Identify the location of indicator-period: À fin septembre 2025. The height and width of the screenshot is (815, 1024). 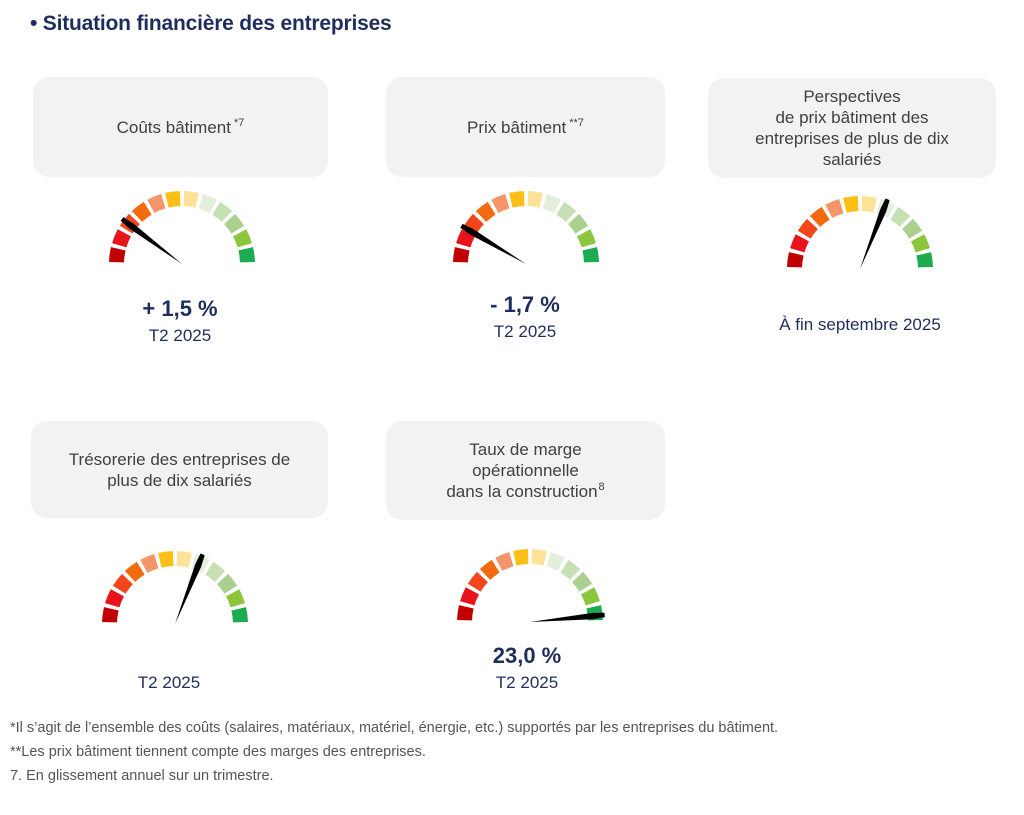
(860, 324).